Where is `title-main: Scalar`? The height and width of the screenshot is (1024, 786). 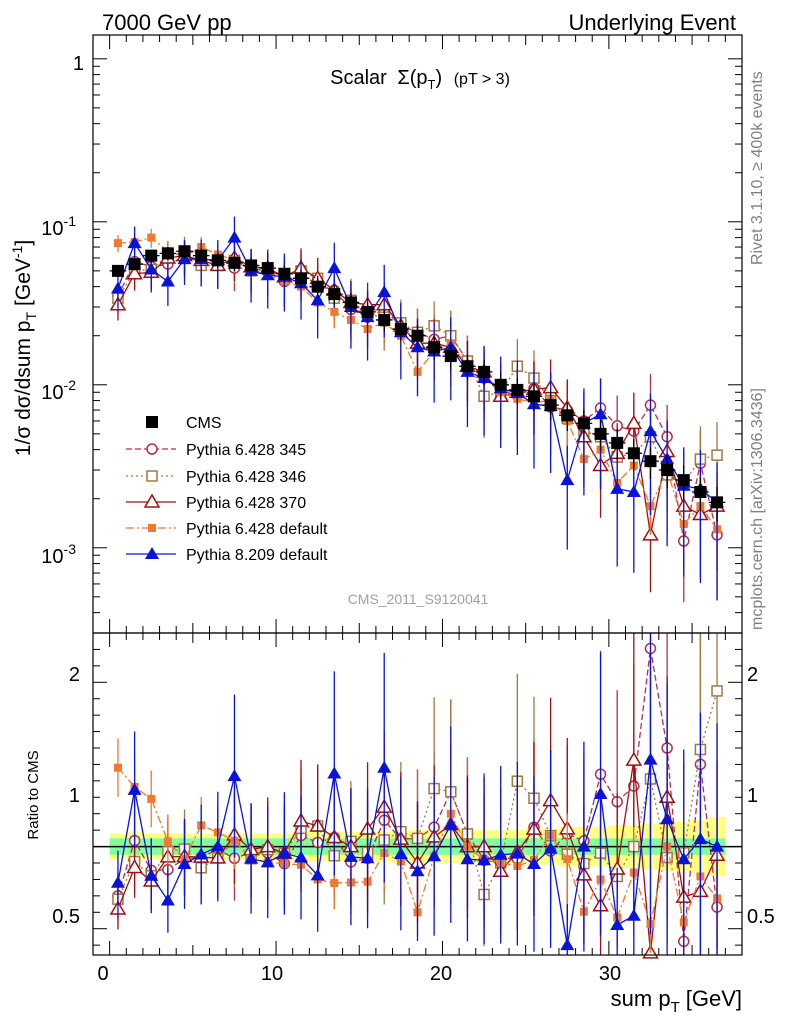
title-main: Scalar is located at coordinates (358, 78).